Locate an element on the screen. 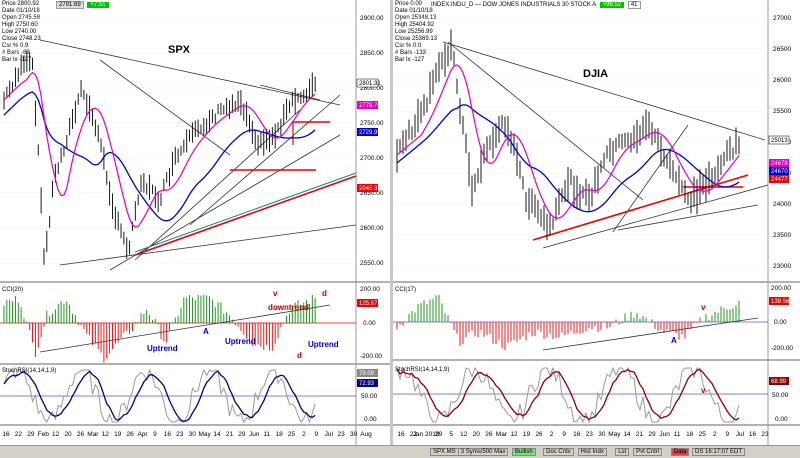 The width and height of the screenshot is (800, 458). status-item: Pvt Cntrl is located at coordinates (648, 452).